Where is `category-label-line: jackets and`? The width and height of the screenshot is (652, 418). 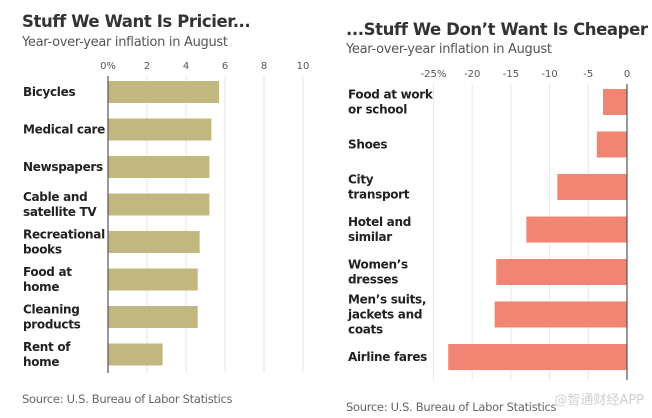
category-label-line: jackets and is located at coordinates (384, 315).